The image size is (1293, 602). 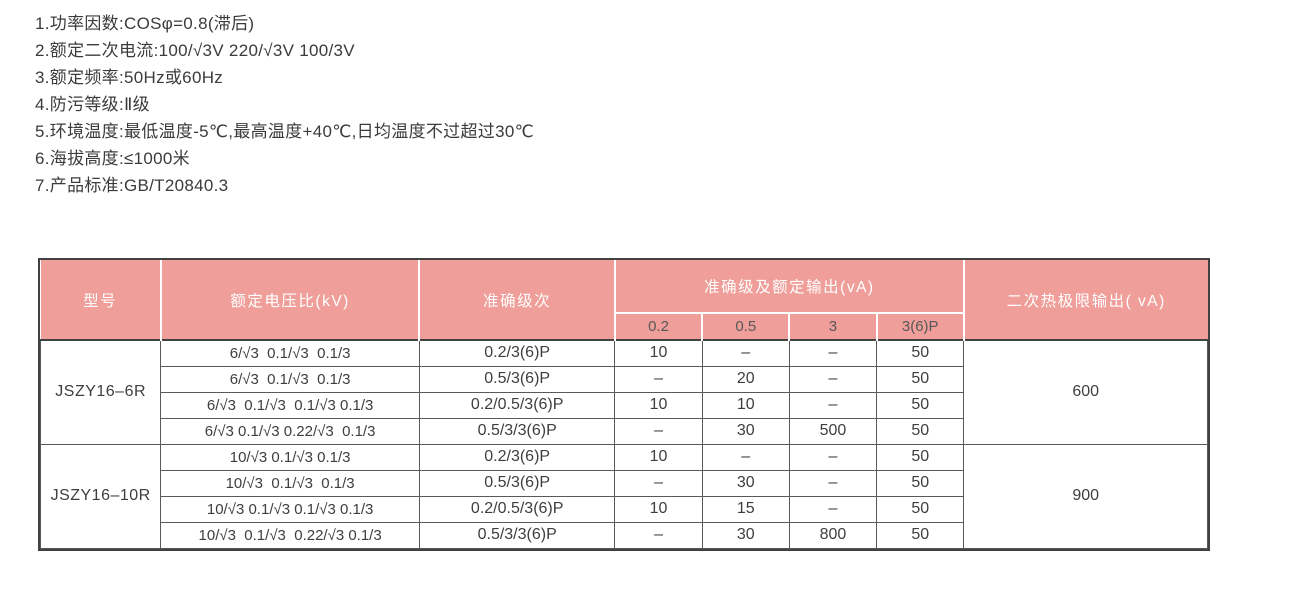 I want to click on ratio-cell: 10/√3 0.1/√3 0.22/√3 0.1/3, so click(x=290, y=535).